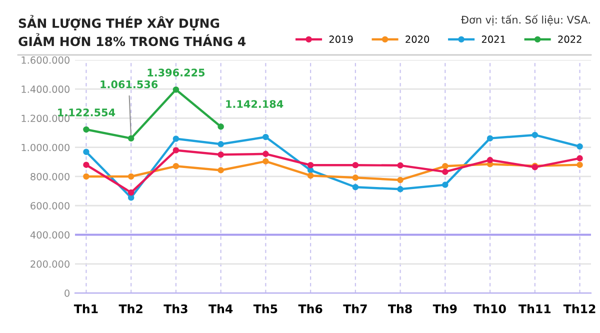  Describe the element at coordinates (341, 39) in the screenshot. I see `legend-label: 2019` at that location.